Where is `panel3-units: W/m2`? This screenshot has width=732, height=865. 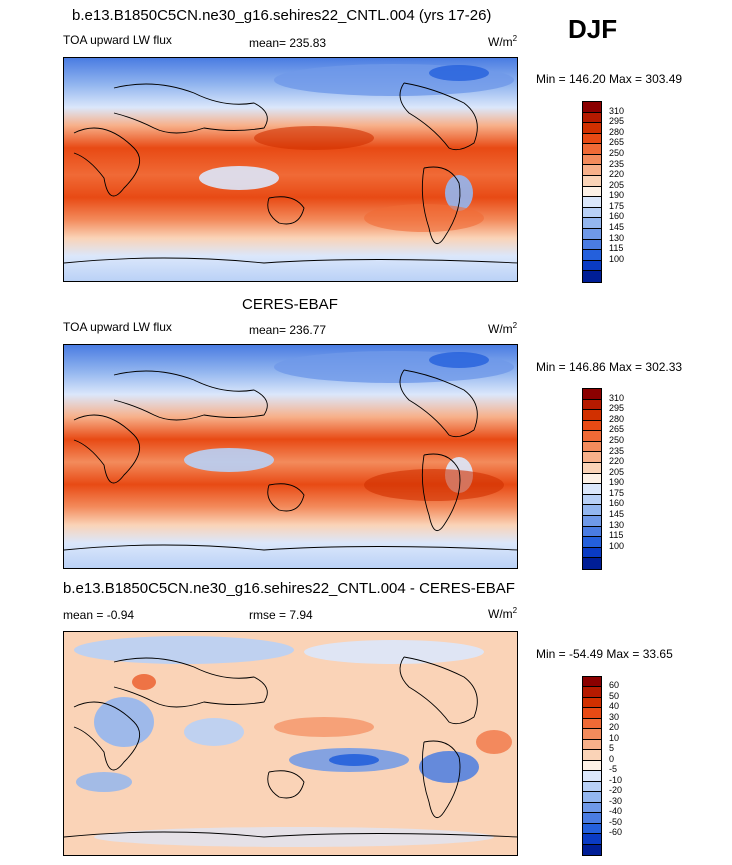
panel3-units: W/m2 is located at coordinates (503, 613).